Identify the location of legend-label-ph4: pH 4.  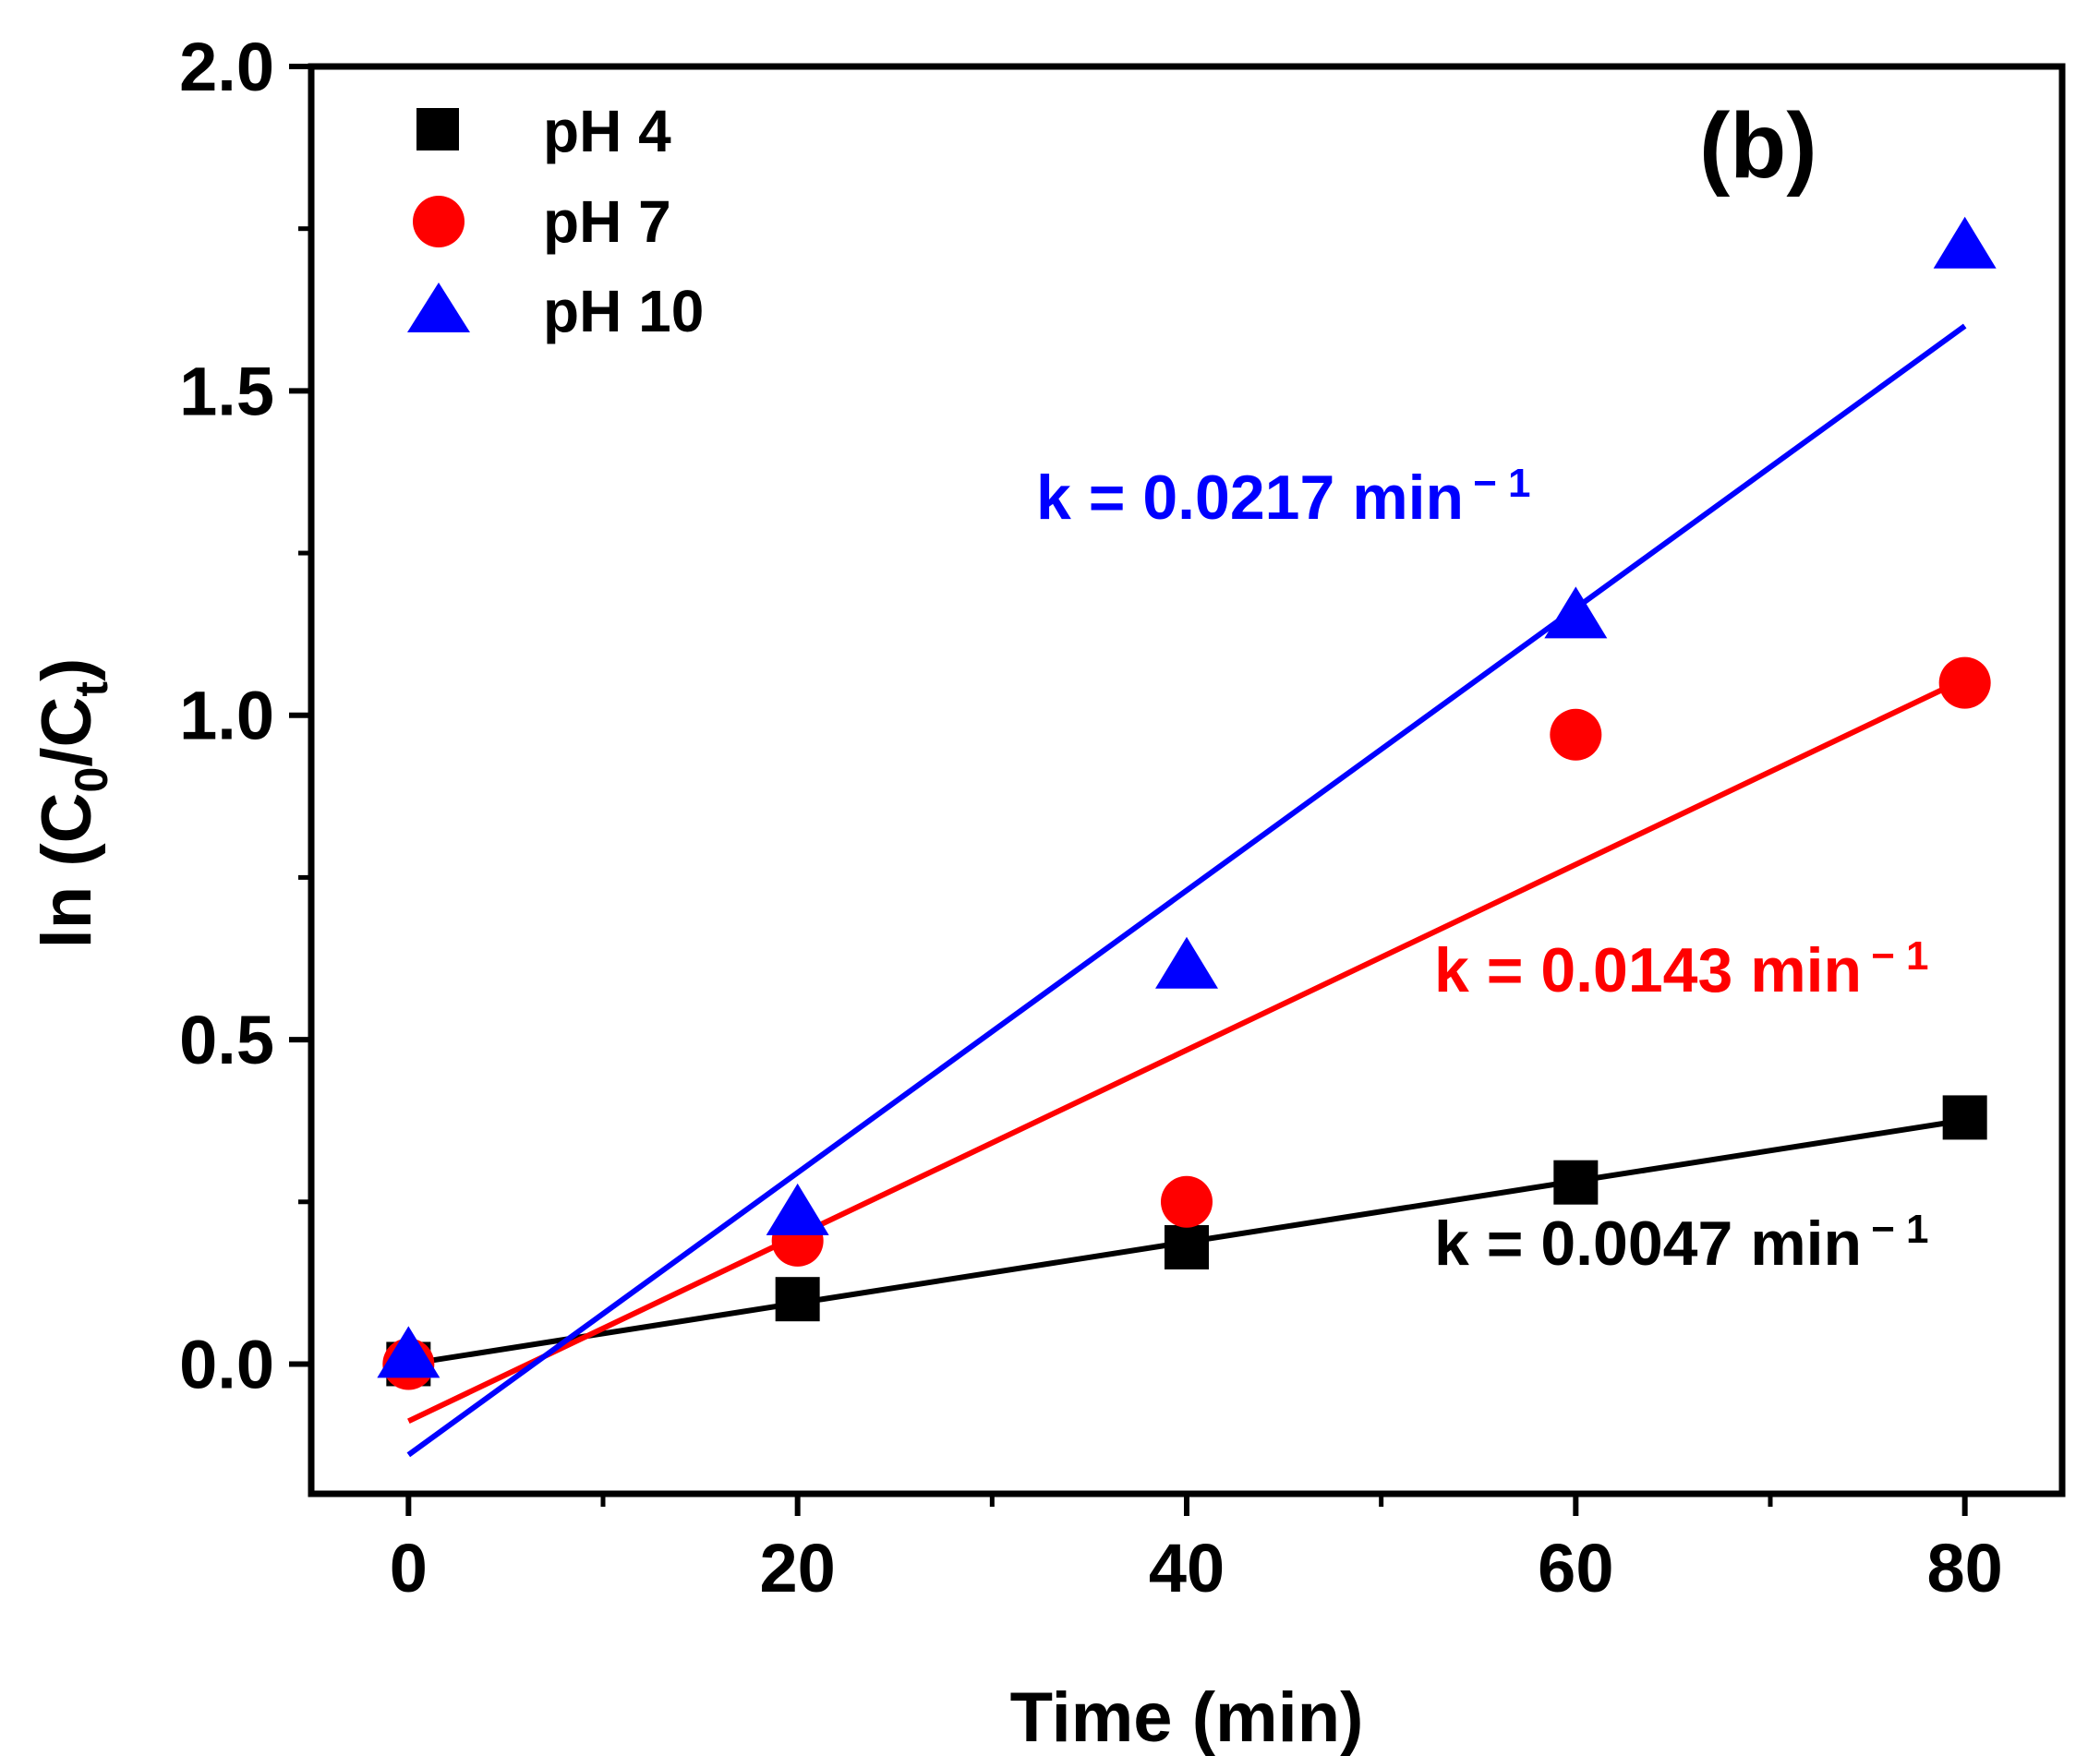
(607, 131).